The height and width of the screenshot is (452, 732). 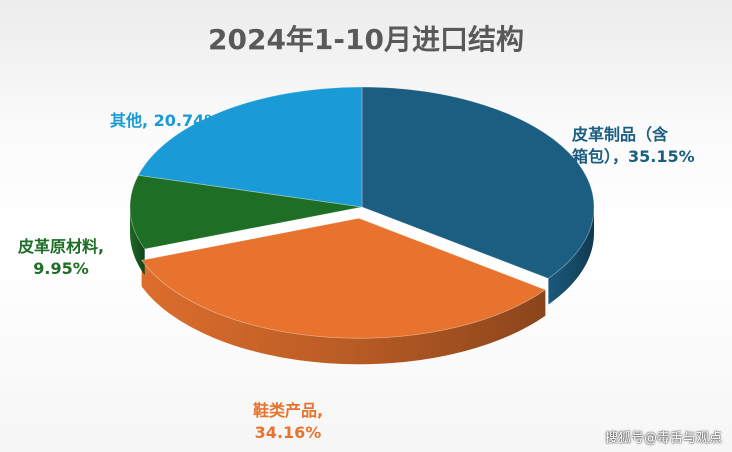 I want to click on slice-label-other: 其他, 20.74%, so click(x=165, y=121).